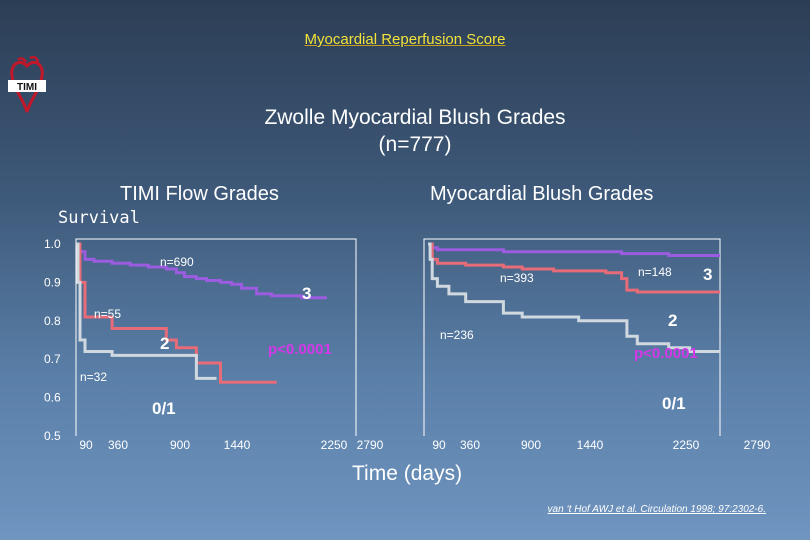 The height and width of the screenshot is (540, 810). What do you see at coordinates (457, 335) in the screenshot?
I see `n-label: n=236` at bounding box center [457, 335].